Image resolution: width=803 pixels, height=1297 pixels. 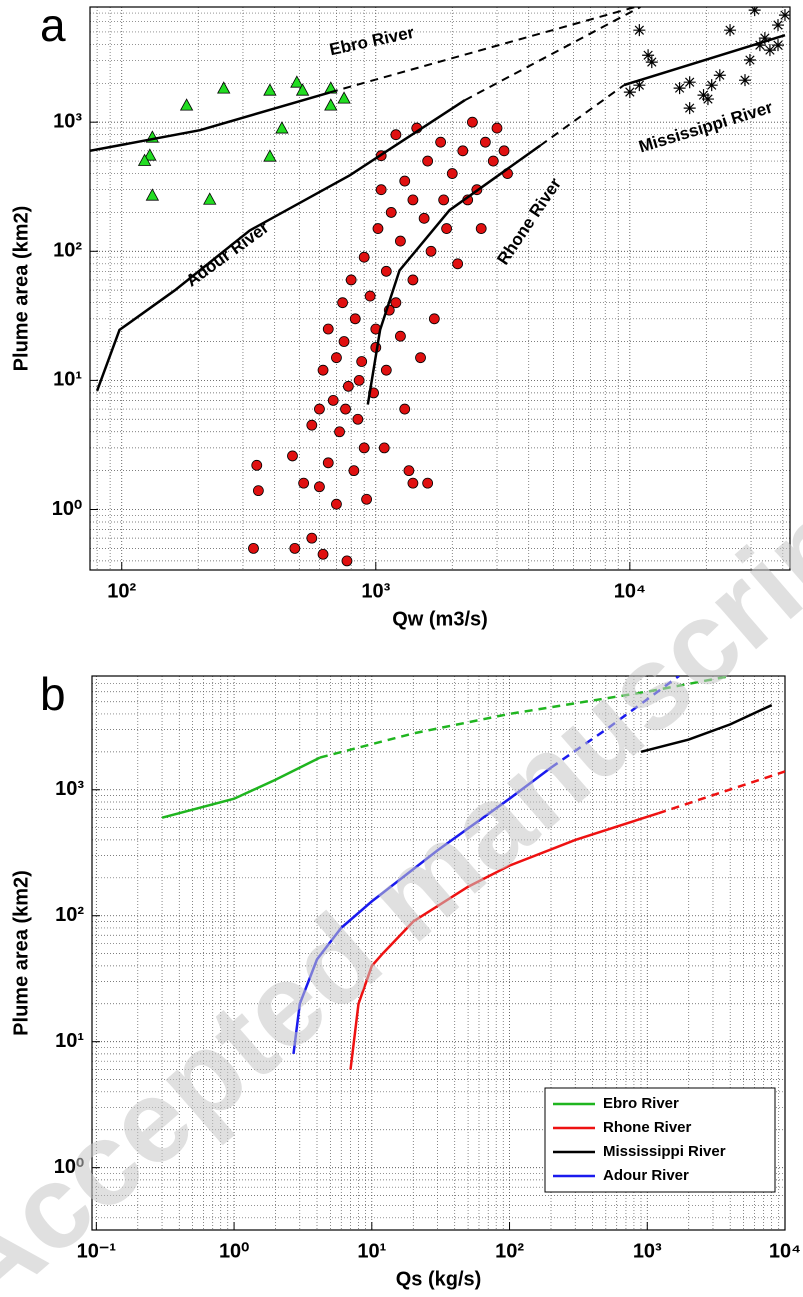 What do you see at coordinates (69, 1041) in the screenshot?
I see `y-tick-label: 10¹` at bounding box center [69, 1041].